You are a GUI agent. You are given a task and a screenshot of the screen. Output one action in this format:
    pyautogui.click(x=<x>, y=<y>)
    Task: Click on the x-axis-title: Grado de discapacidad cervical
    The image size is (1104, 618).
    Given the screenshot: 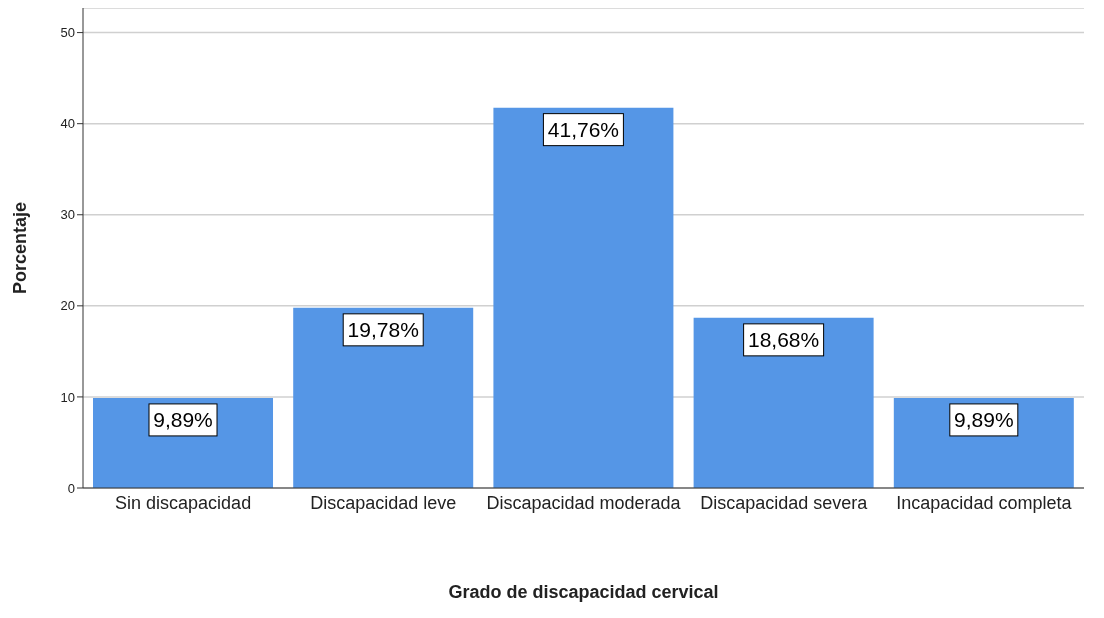 What is the action you would take?
    pyautogui.click(x=583, y=592)
    